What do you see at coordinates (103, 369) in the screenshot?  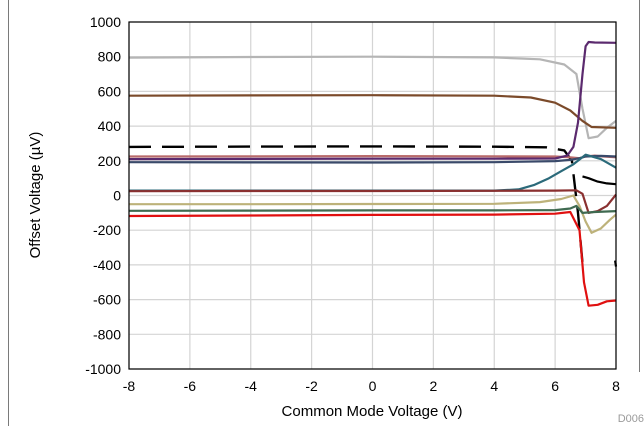 I see `y-tick-label-0: -1000` at bounding box center [103, 369].